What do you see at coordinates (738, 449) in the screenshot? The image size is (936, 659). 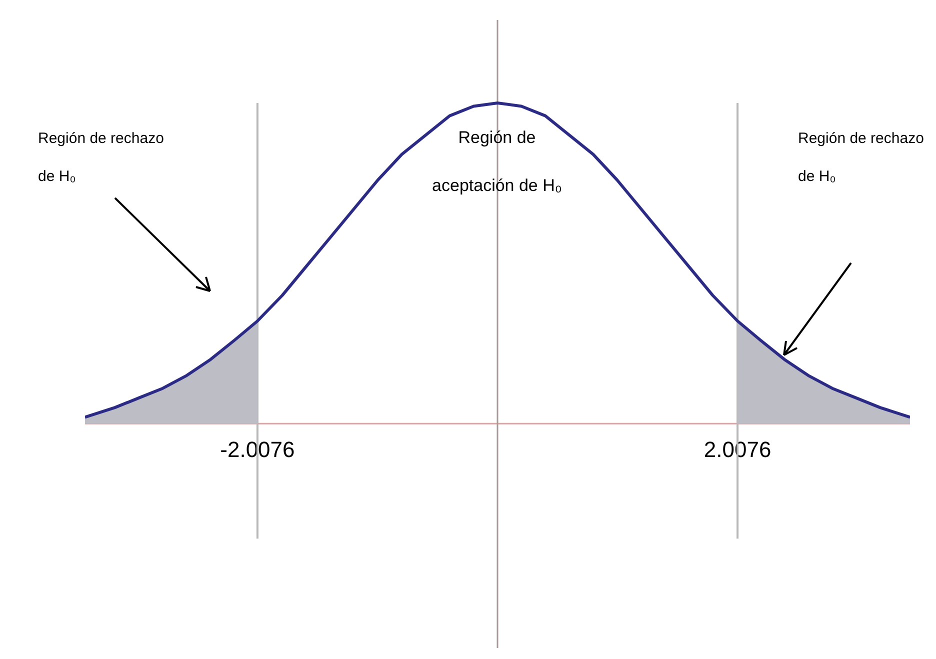 I see `x-tick-label: 2.0076` at bounding box center [738, 449].